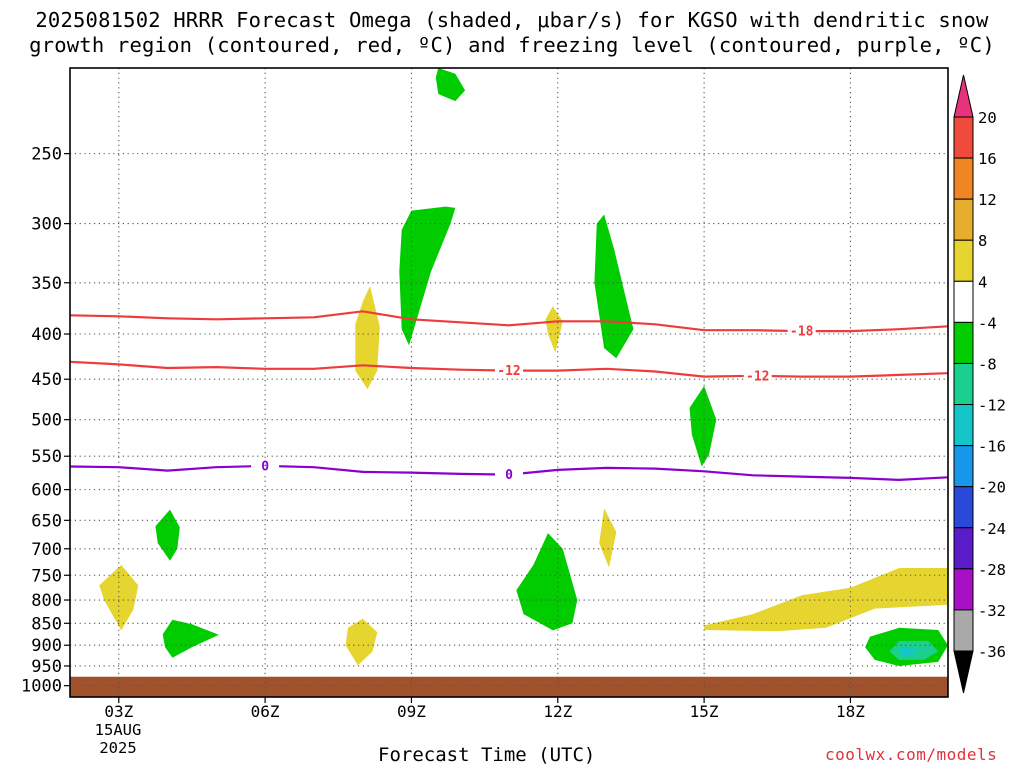 The height and width of the screenshot is (768, 1024). What do you see at coordinates (46, 284) in the screenshot?
I see `y-tick-label-350: 350` at bounding box center [46, 284].